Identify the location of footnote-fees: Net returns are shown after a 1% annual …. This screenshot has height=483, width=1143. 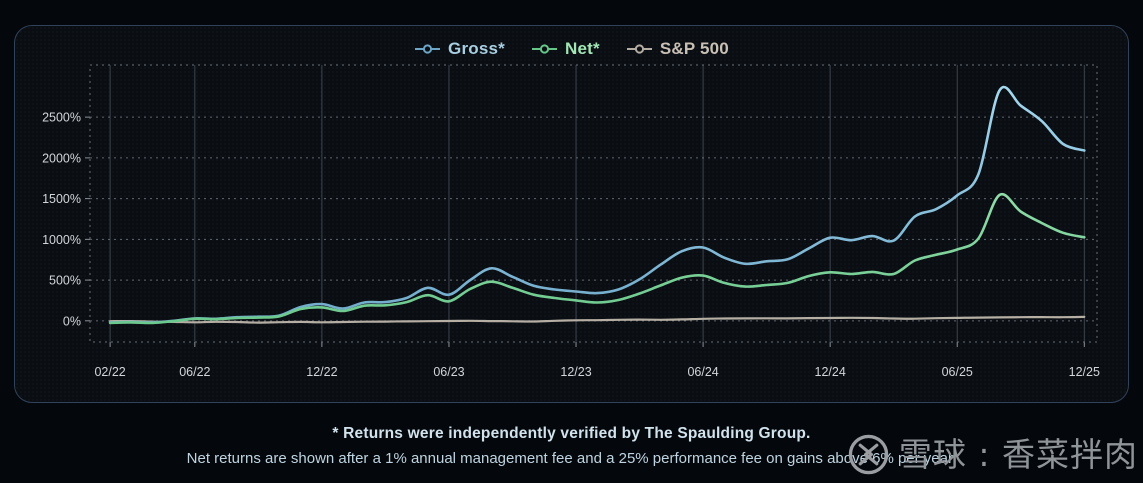
(571, 458).